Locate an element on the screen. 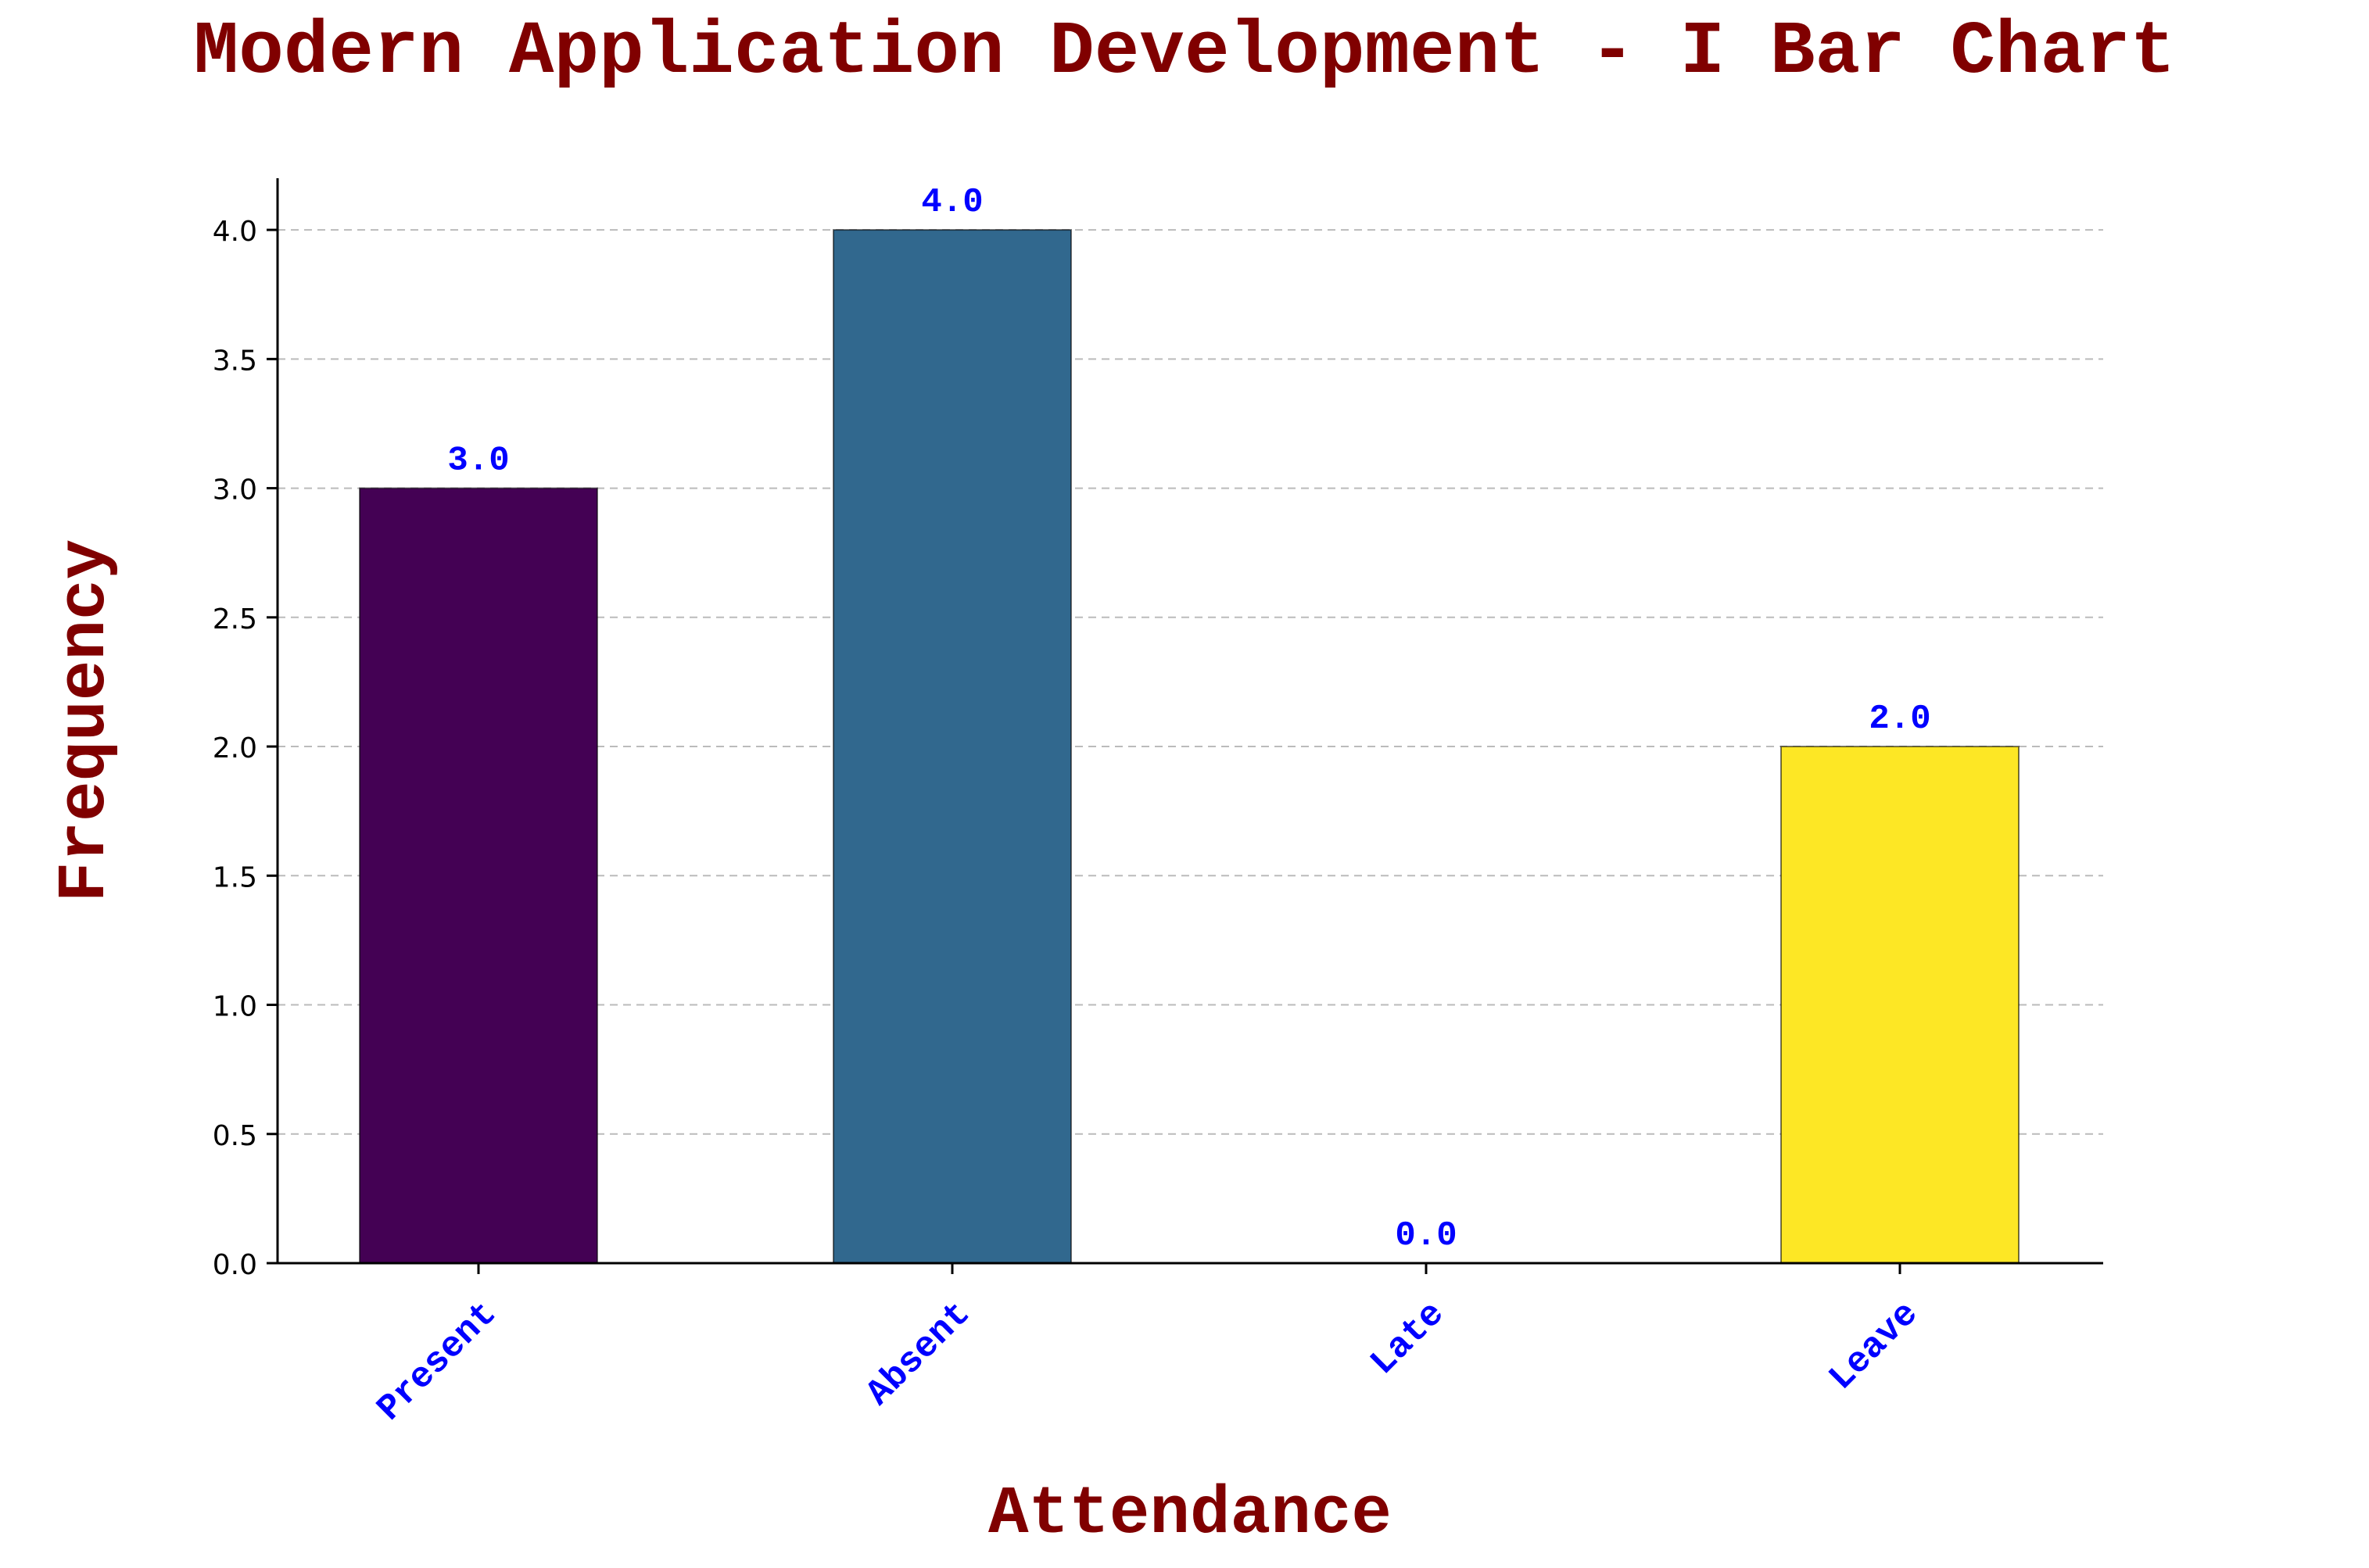 Image resolution: width=2369 pixels, height=1568 pixels. y-tick-label: 1.0 is located at coordinates (235, 1007).